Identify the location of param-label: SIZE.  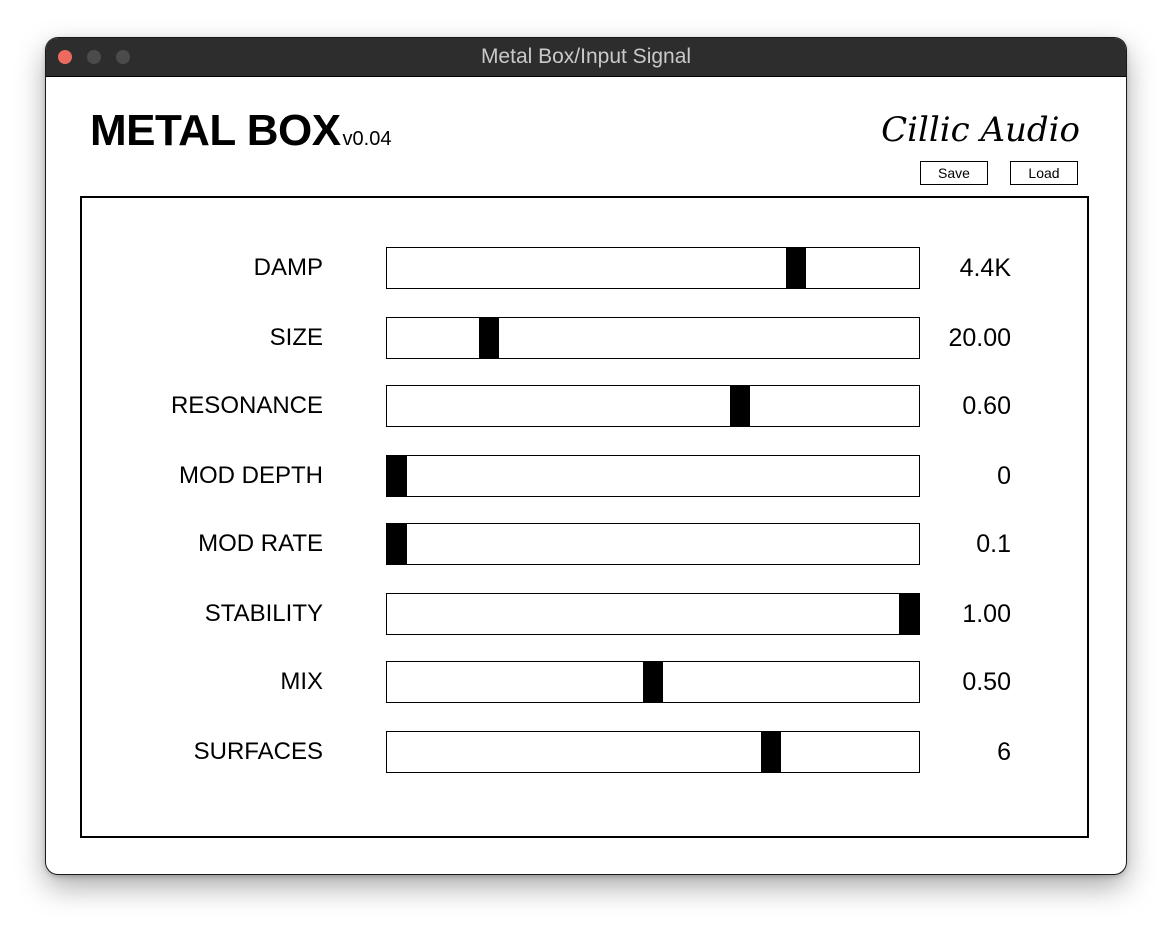
(296, 337).